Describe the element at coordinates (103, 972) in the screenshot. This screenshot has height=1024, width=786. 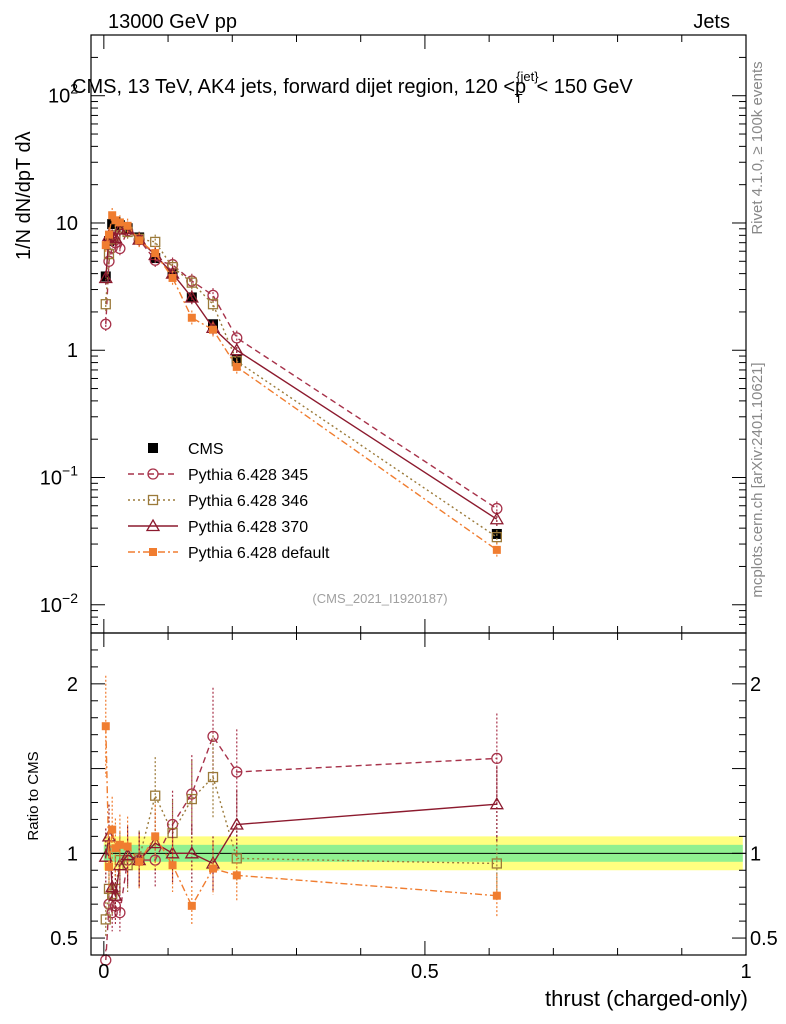
I see `x-tick-label: 0` at that location.